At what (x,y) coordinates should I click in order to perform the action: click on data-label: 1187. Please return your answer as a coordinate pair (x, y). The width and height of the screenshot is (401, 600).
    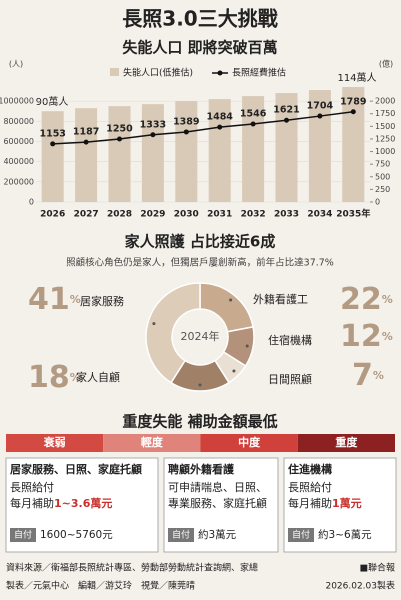
    Looking at the image, I should click on (86, 132).